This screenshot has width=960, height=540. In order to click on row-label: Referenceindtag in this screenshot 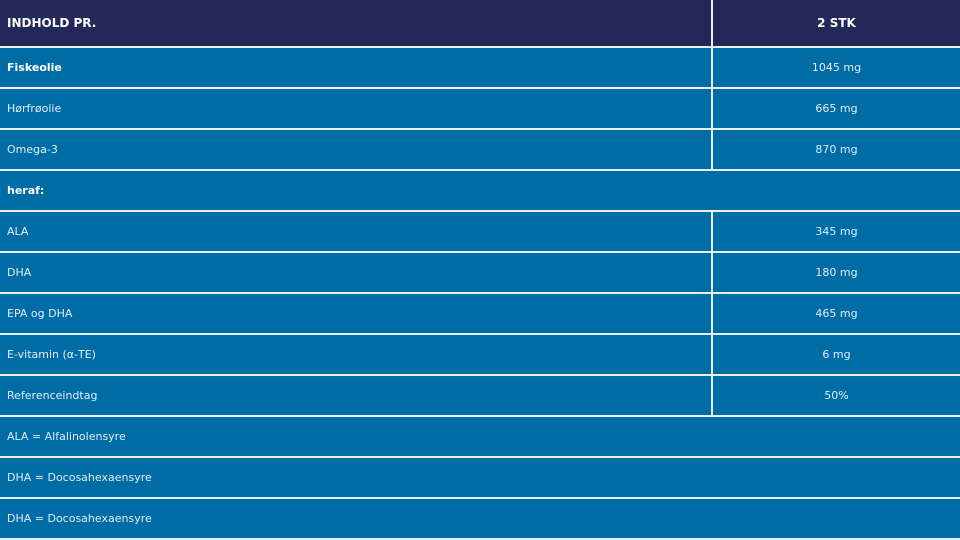, I will do `click(356, 395)`.